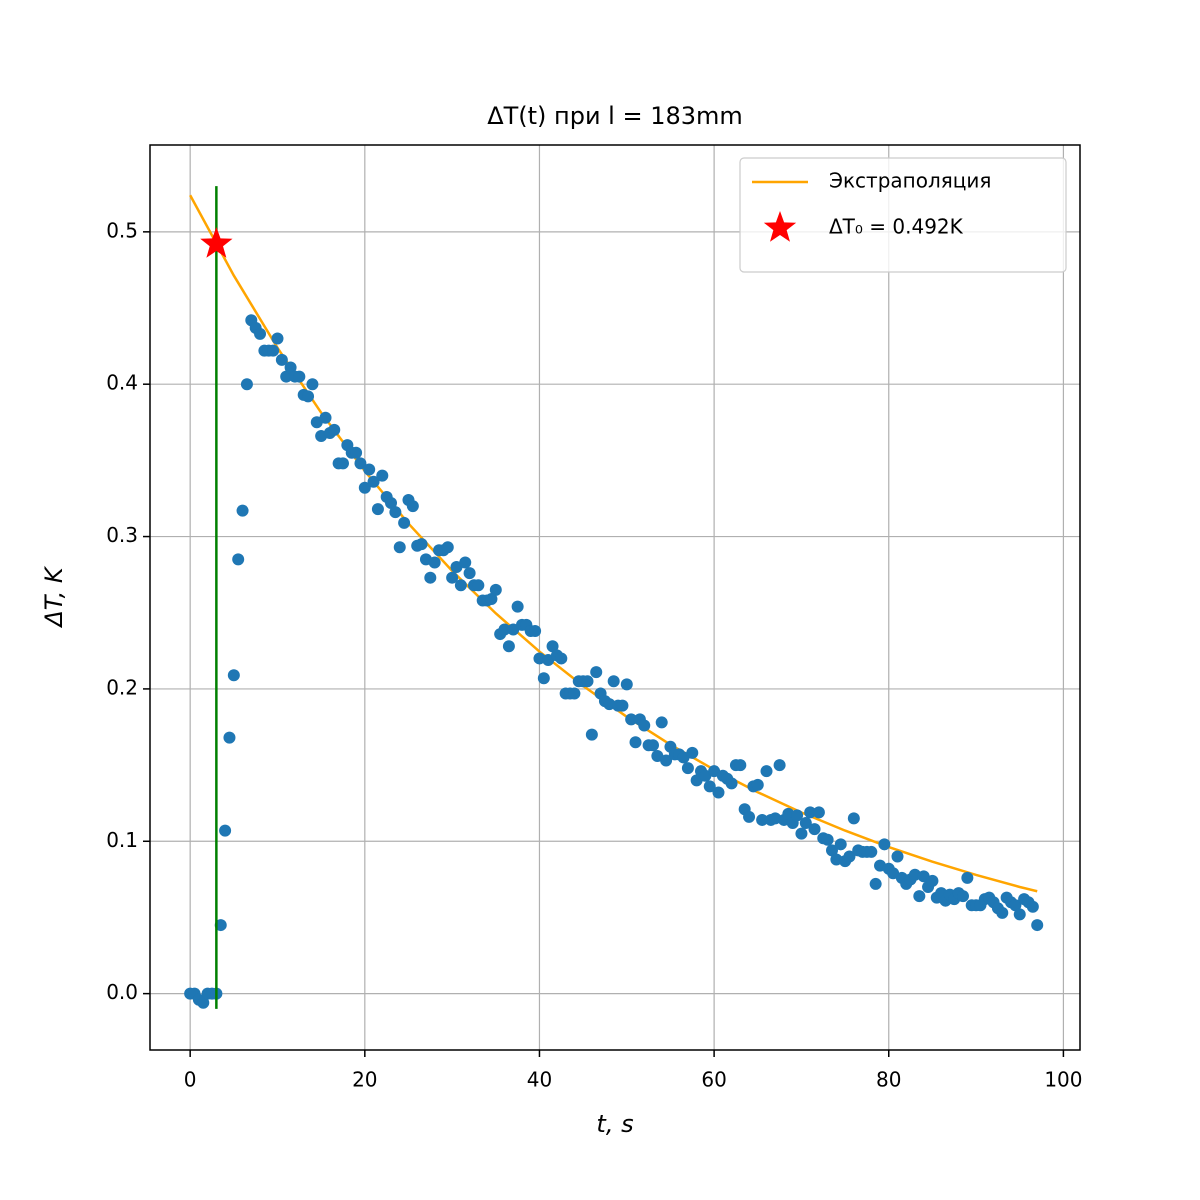  I want to click on legend-swatch, so click(780, 226).